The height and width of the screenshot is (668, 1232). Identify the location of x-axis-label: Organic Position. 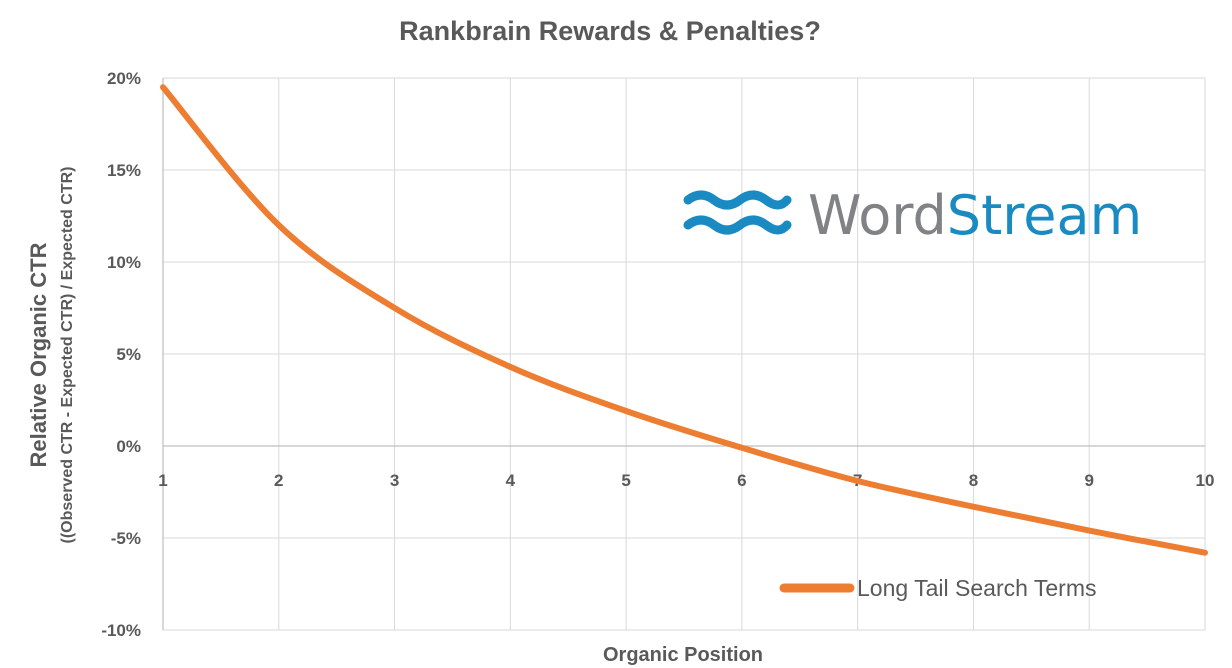
(683, 655).